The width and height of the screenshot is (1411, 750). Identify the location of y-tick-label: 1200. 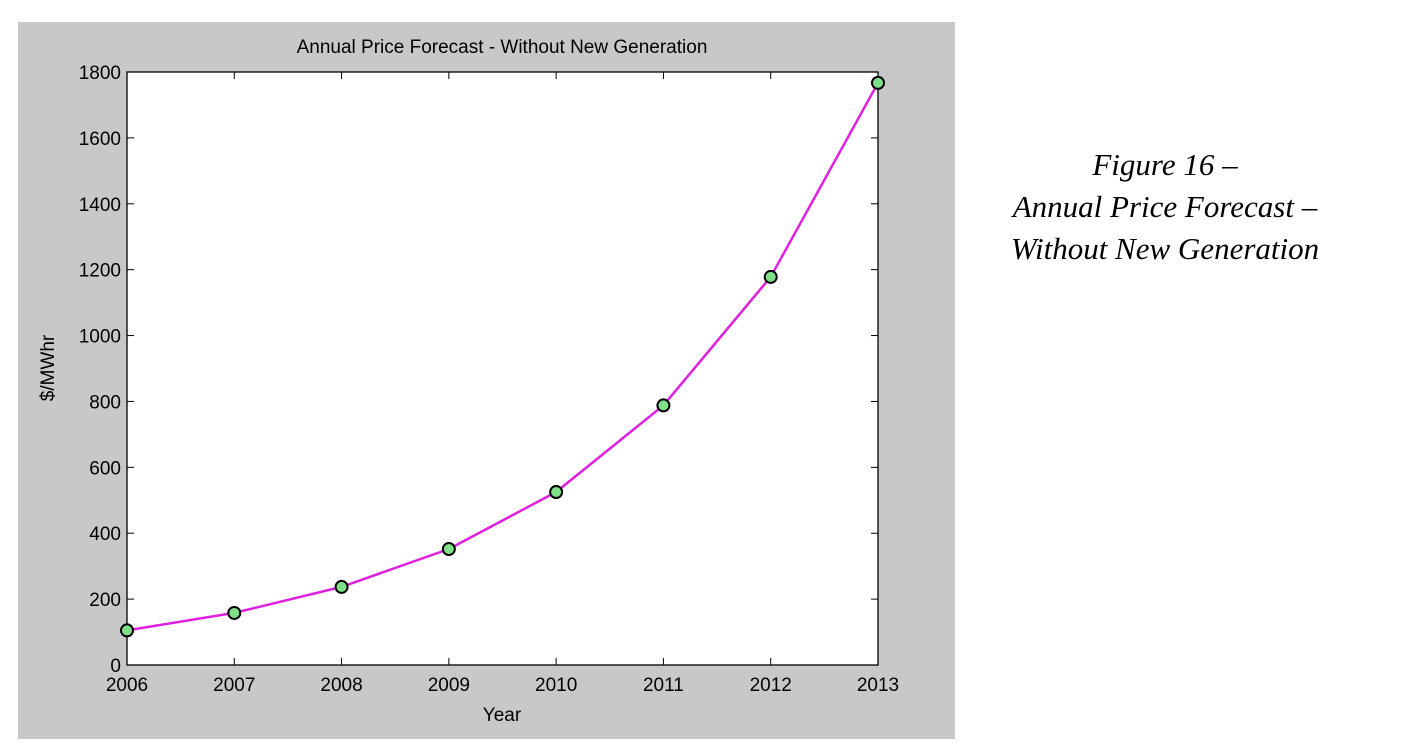
(100, 271).